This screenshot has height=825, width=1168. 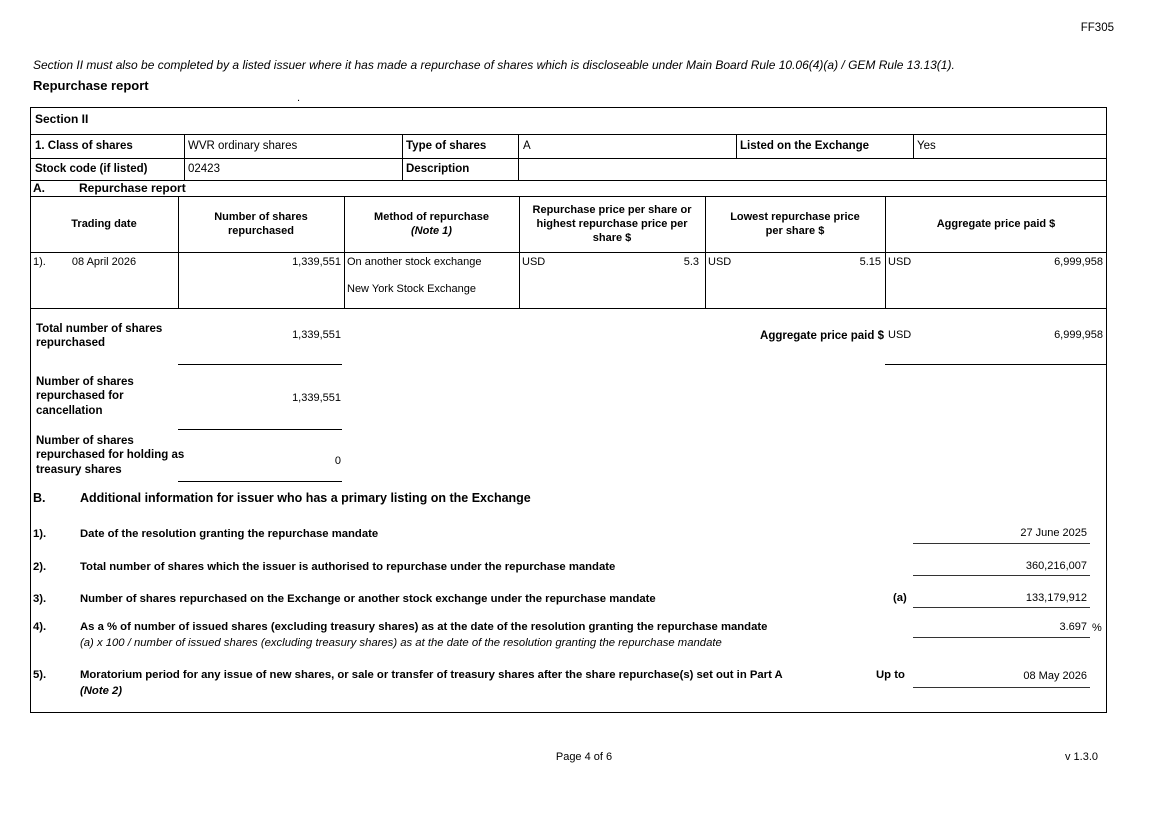 I want to click on treasury-underline, so click(x=260, y=481).